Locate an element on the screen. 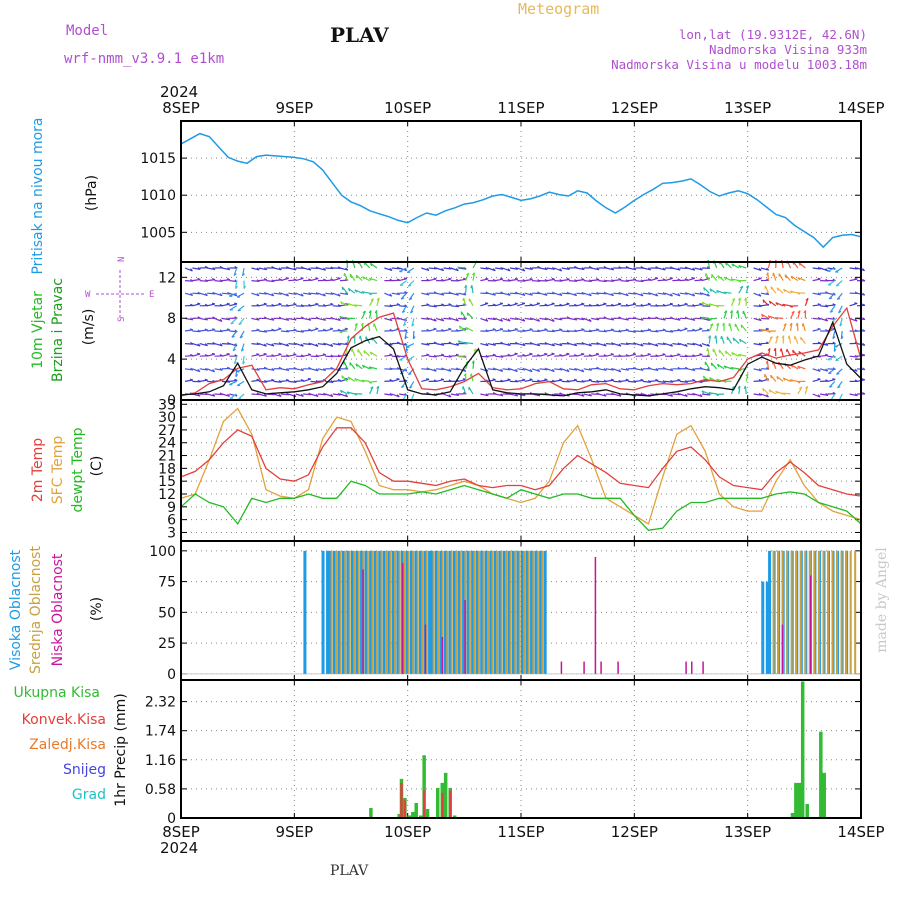  precip-conv-bar is located at coordinates (405, 809).